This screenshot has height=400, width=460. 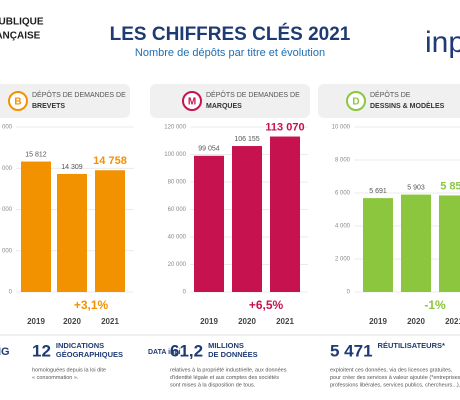 What do you see at coordinates (416, 187) in the screenshot?
I see `value-label: 5 903` at bounding box center [416, 187].